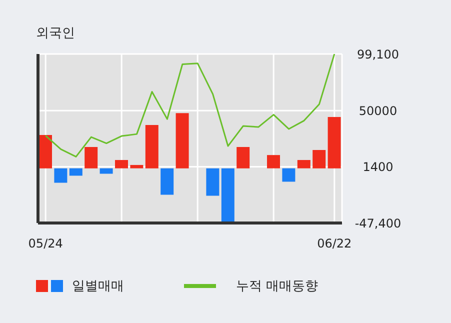  Describe the element at coordinates (277, 286) in the screenshot. I see `legend-label: 누적 매매동향` at that location.